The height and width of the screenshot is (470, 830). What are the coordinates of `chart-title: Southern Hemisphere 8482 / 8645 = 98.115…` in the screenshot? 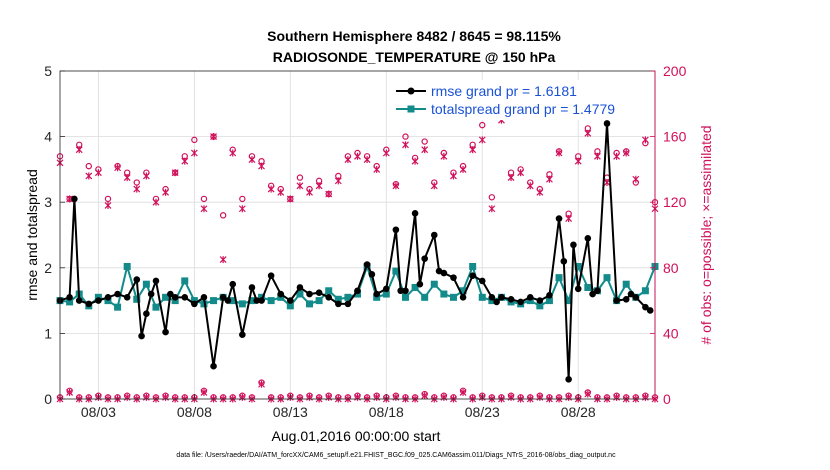 It's located at (414, 36).